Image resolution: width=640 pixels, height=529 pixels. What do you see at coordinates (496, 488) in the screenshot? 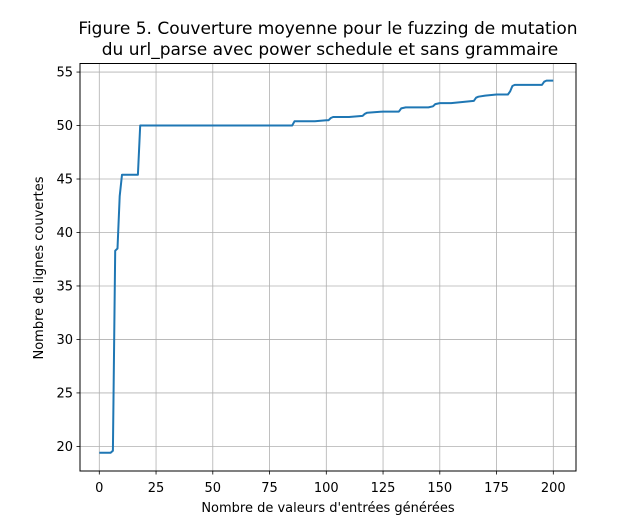
I see `x-tick-label: 175` at bounding box center [496, 488].